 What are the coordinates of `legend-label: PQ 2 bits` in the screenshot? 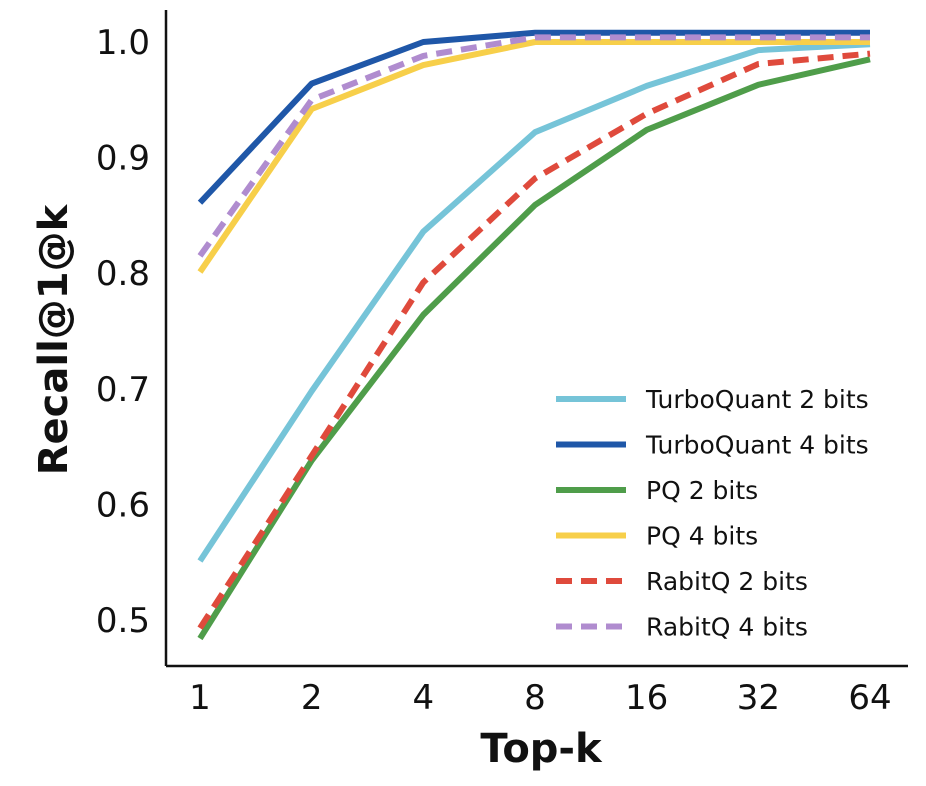 It's located at (702, 490).